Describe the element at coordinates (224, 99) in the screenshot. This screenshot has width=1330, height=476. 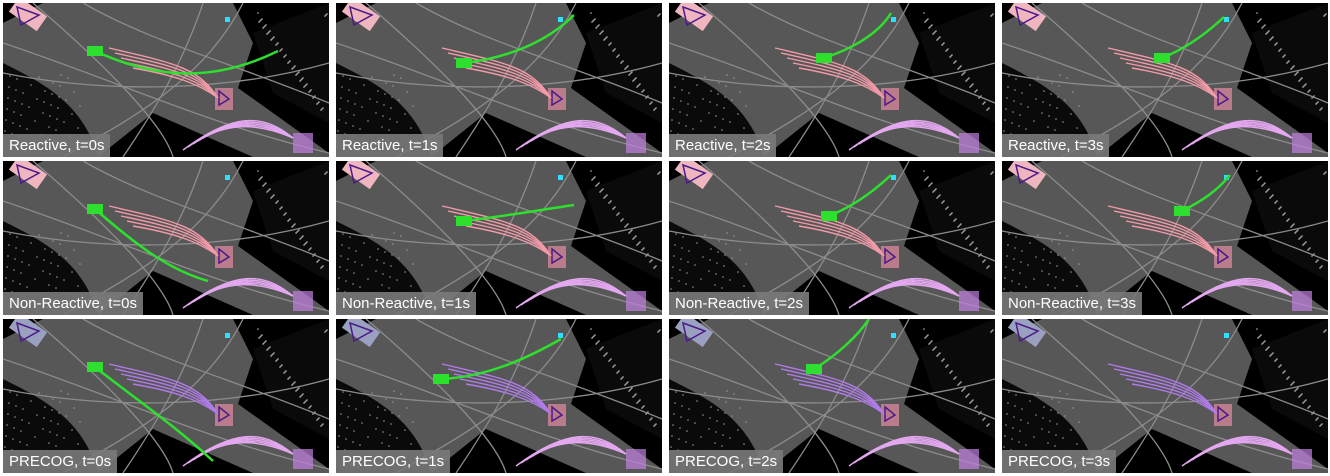
I see `vehicle-glow` at that location.